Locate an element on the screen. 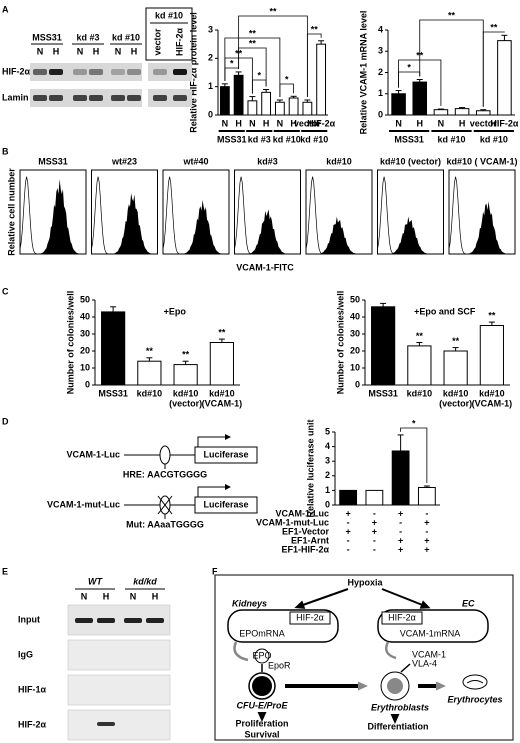 The width and height of the screenshot is (520, 743). panel-label: B is located at coordinates (5, 151).